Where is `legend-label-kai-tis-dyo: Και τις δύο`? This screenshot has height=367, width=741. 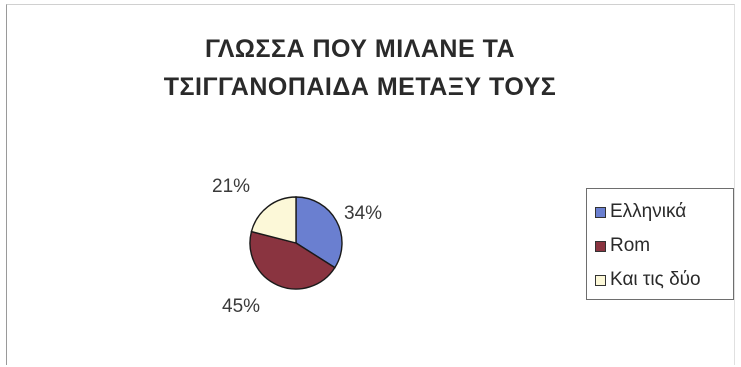
legend-label-kai-tis-dyo: Και τις δύο is located at coordinates (655, 279).